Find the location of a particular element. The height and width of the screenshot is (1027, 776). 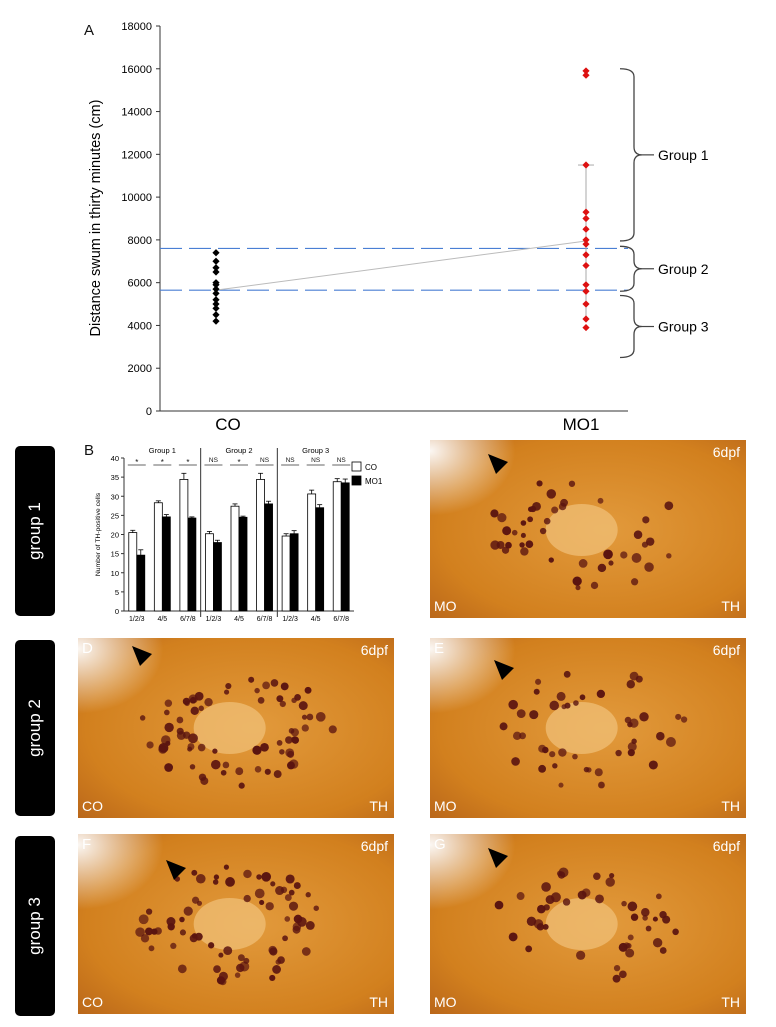

group-bracket is located at coordinates (631, 268).